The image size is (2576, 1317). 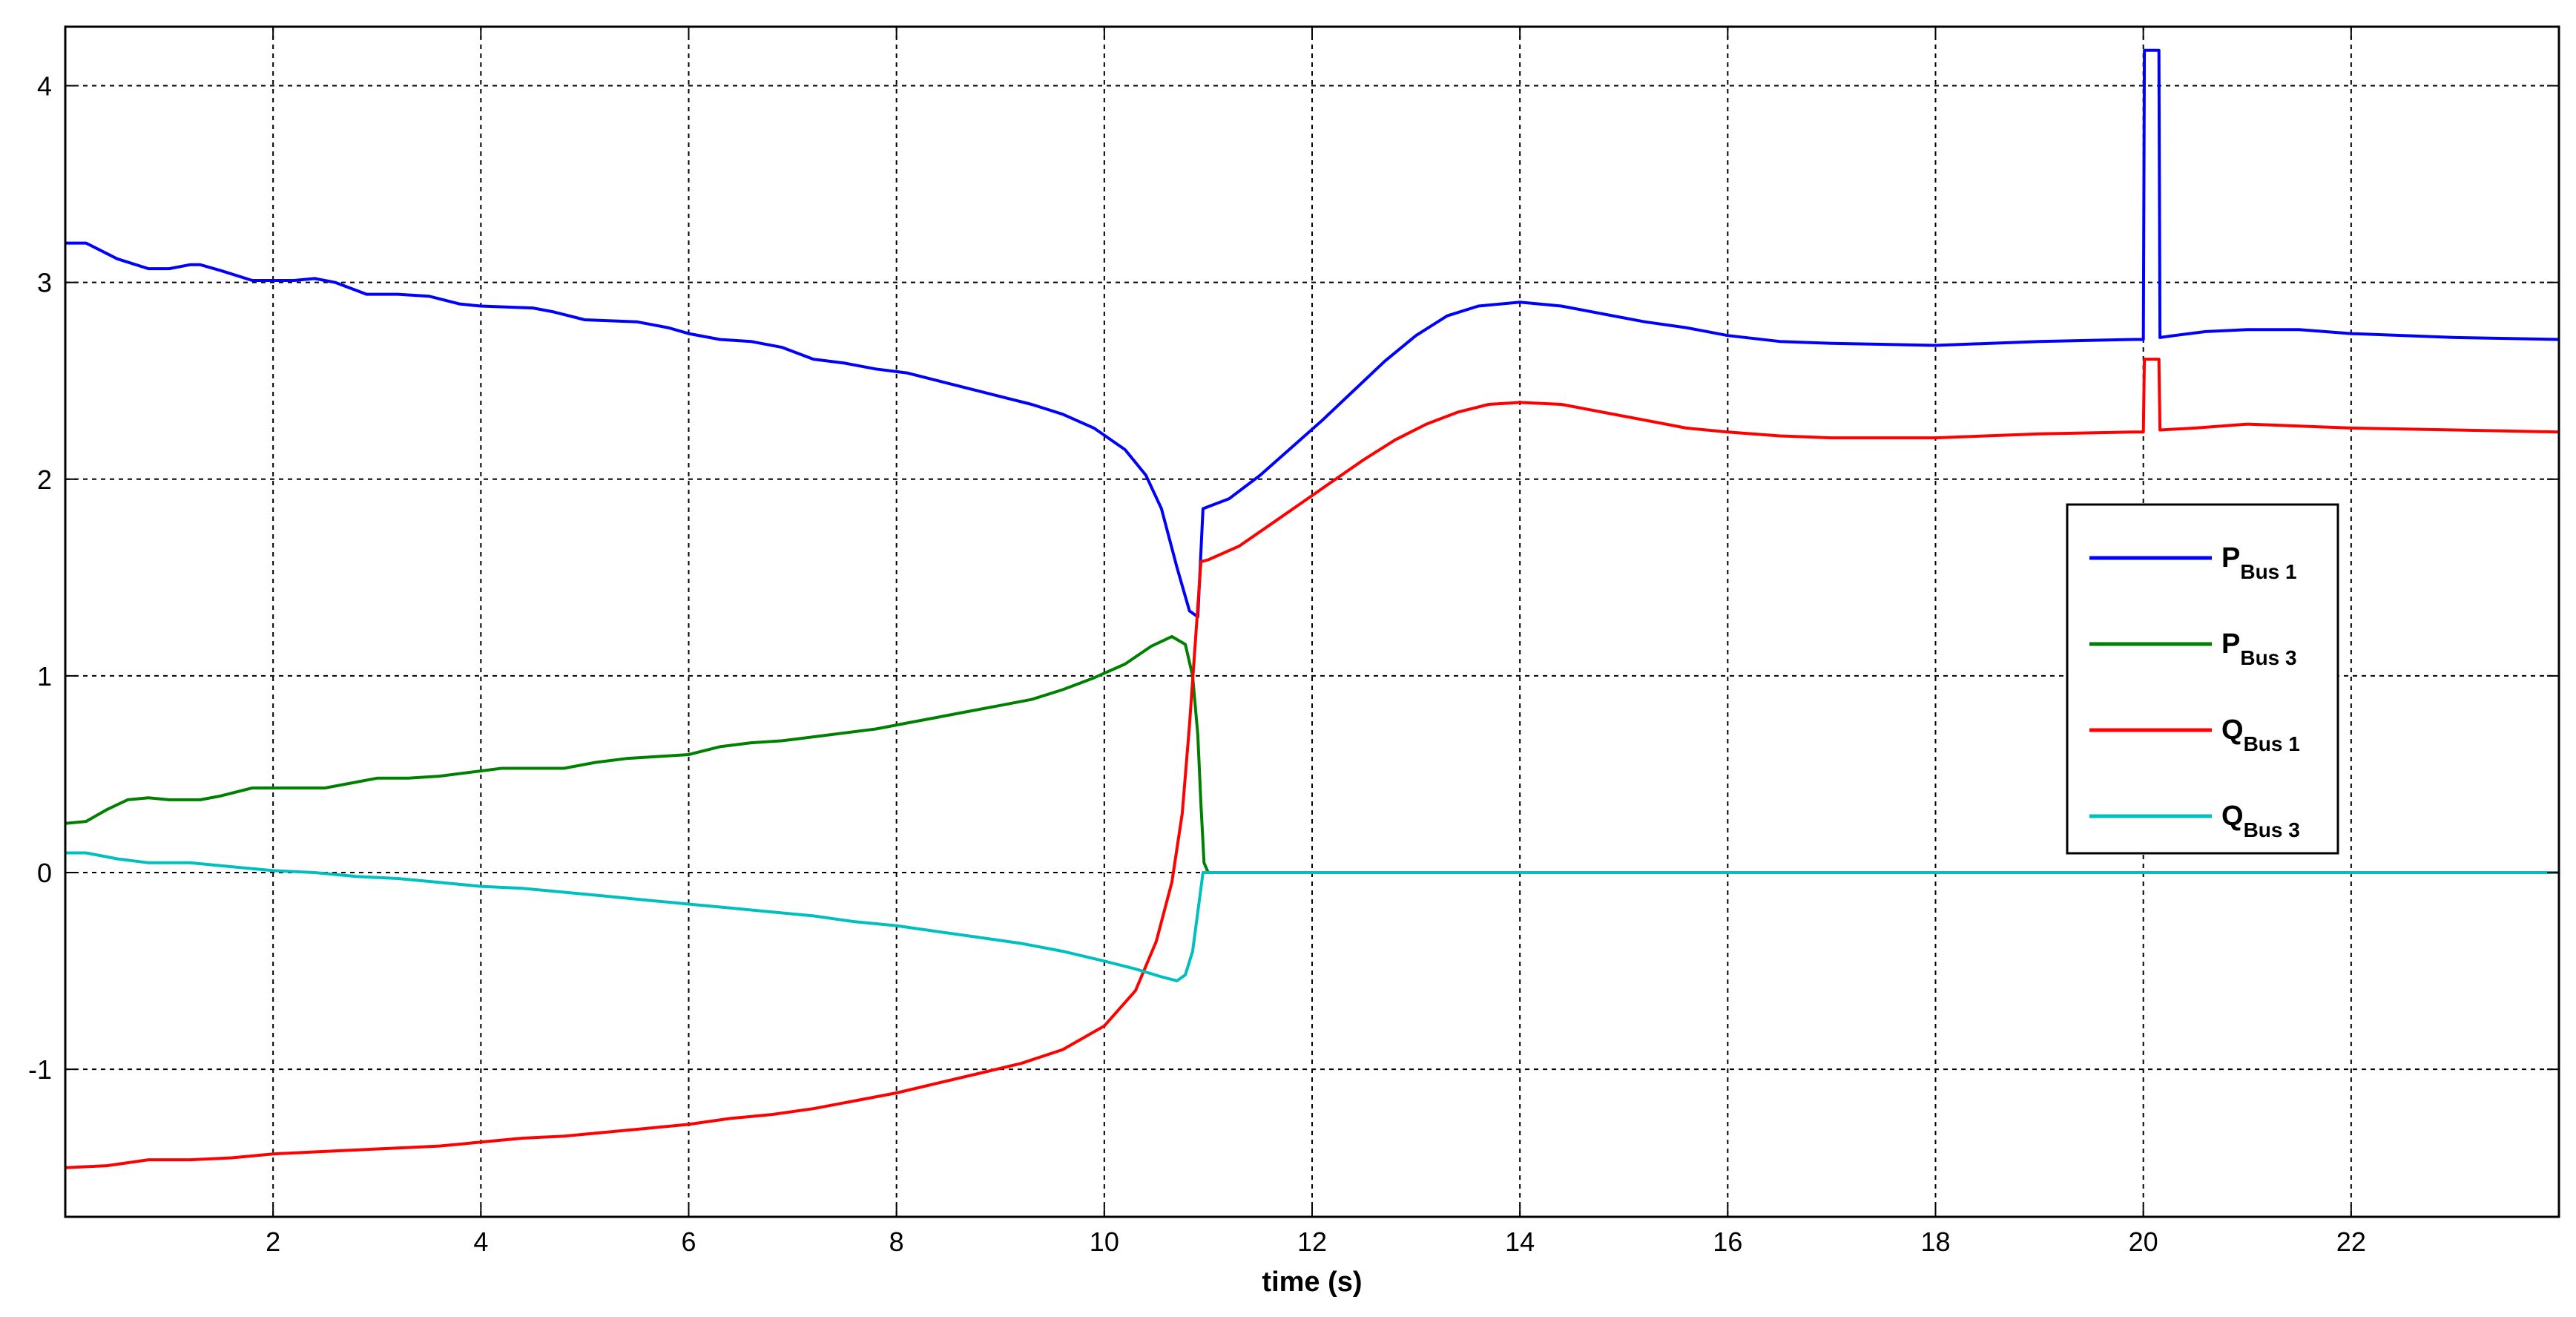 What do you see at coordinates (689, 1241) in the screenshot?
I see `x-tick-label: 6` at bounding box center [689, 1241].